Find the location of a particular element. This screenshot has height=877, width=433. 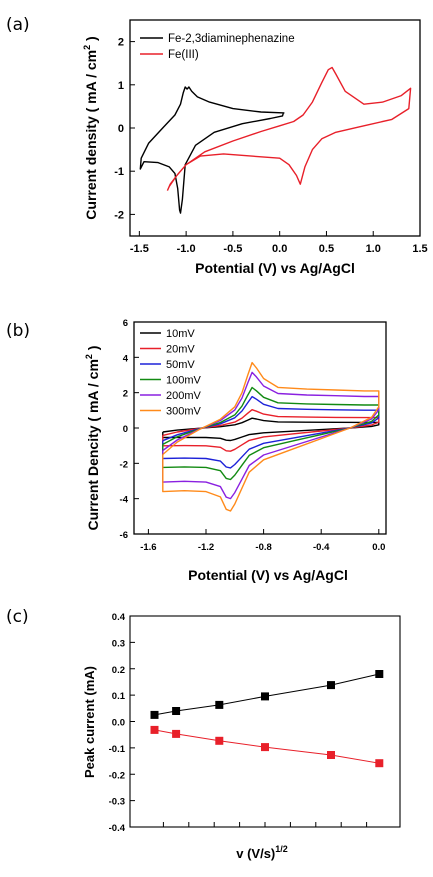

panel-label-c: (c) is located at coordinates (17, 617).